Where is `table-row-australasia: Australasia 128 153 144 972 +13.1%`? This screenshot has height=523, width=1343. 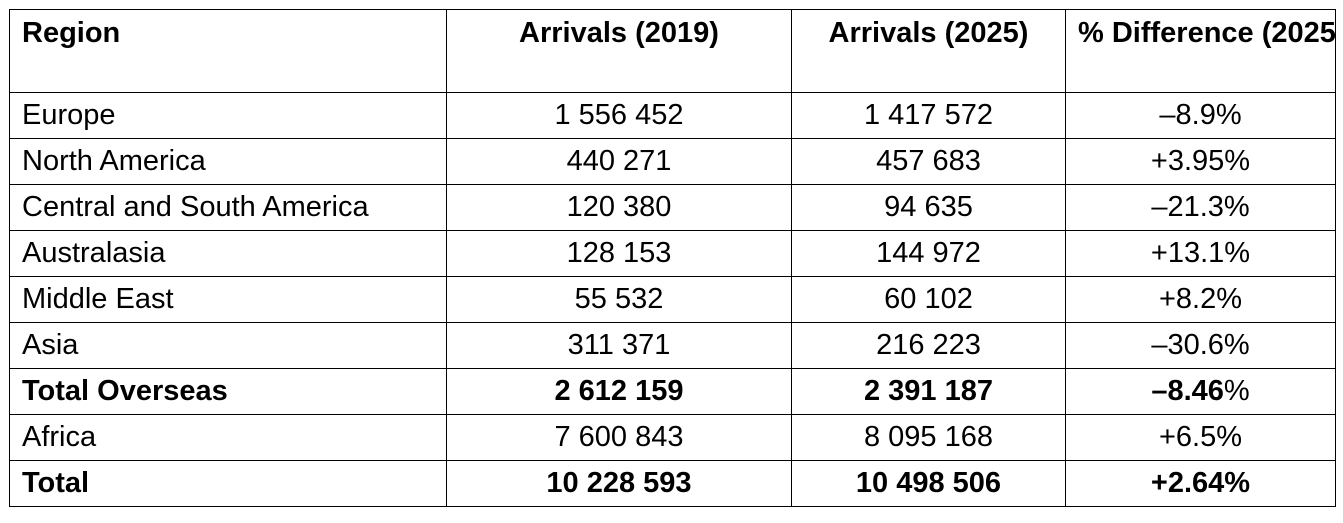 table-row-australasia: Australasia 128 153 144 972 +13.1% is located at coordinates (672, 253).